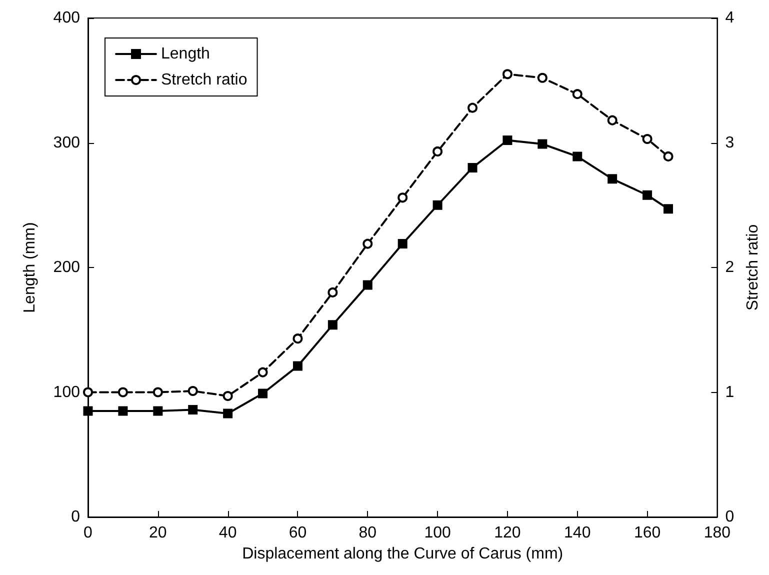  Describe the element at coordinates (66, 143) in the screenshot. I see `y-tick-label: 300` at that location.